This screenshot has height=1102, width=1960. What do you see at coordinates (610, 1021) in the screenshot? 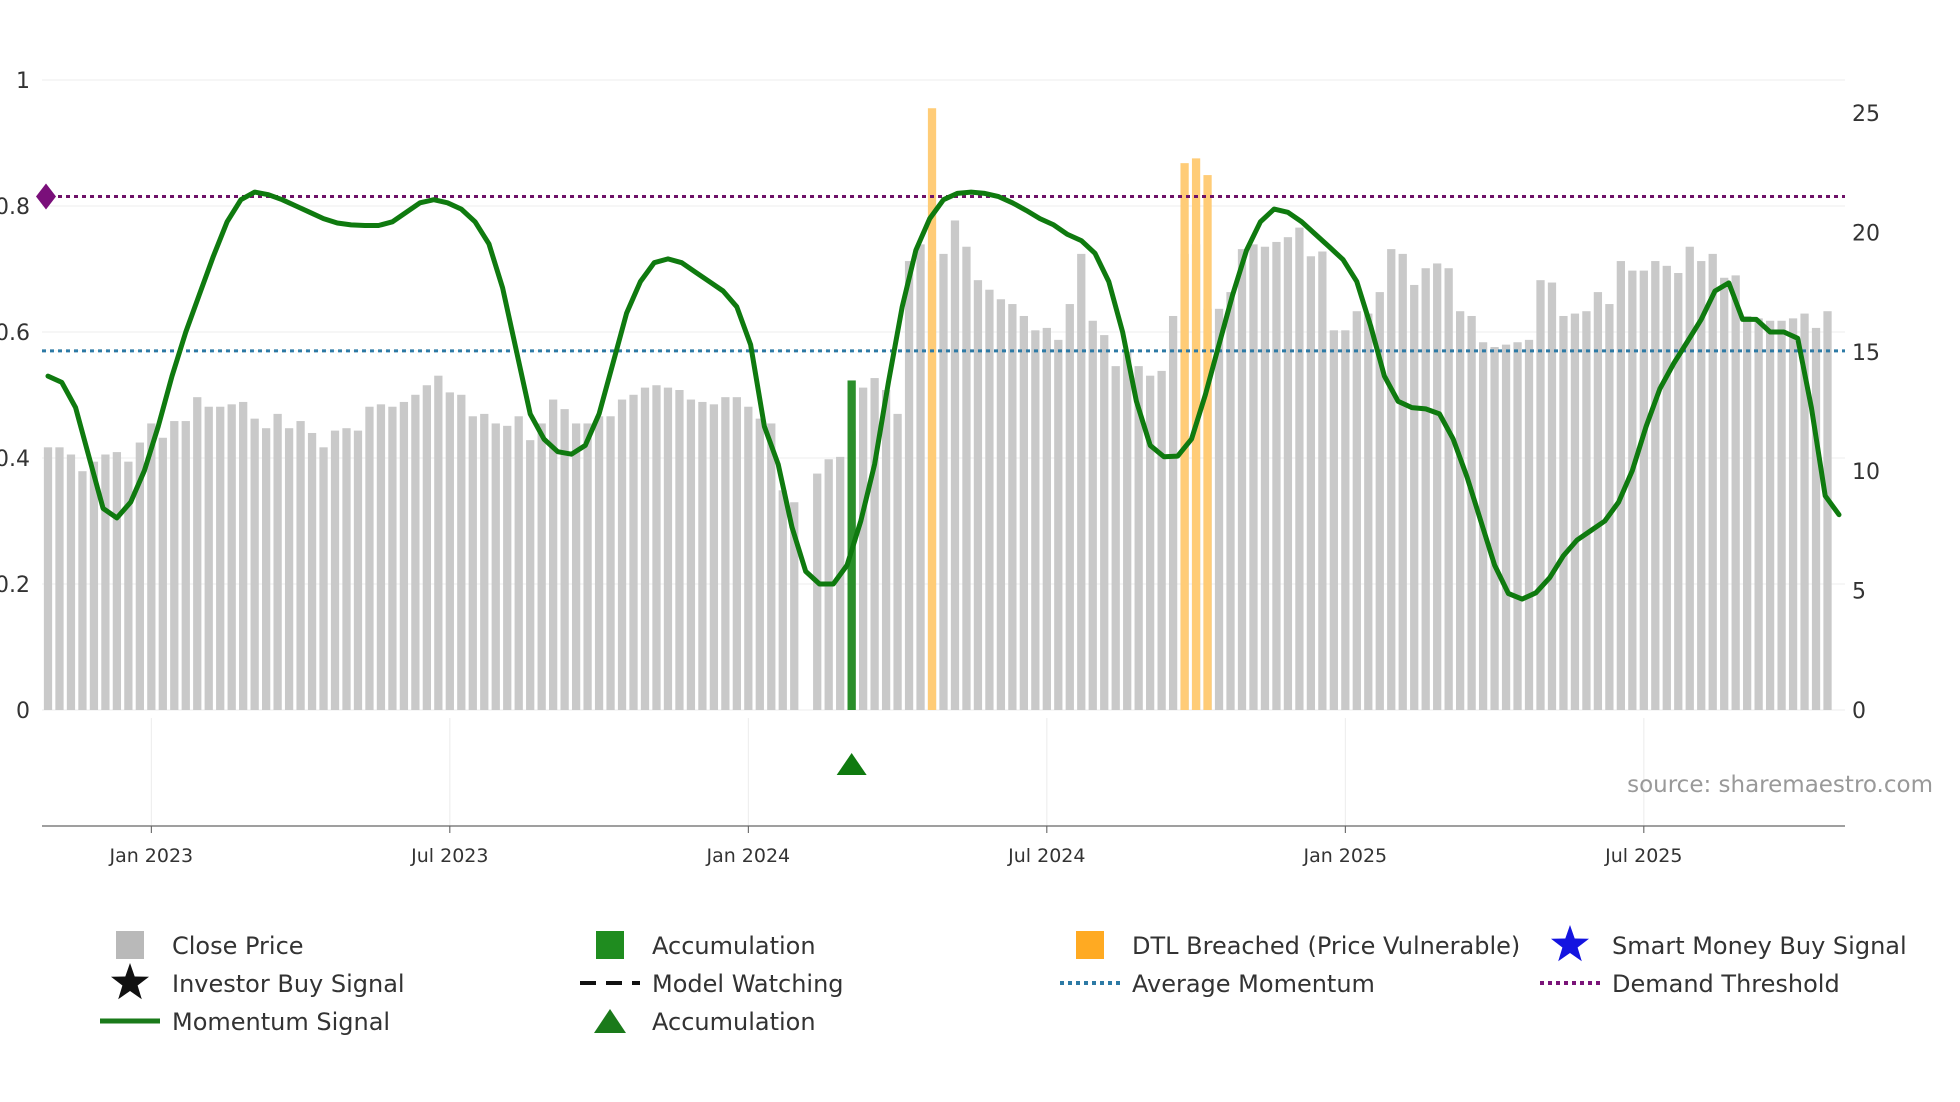
I see `legend-triangle-icon` at bounding box center [610, 1021].